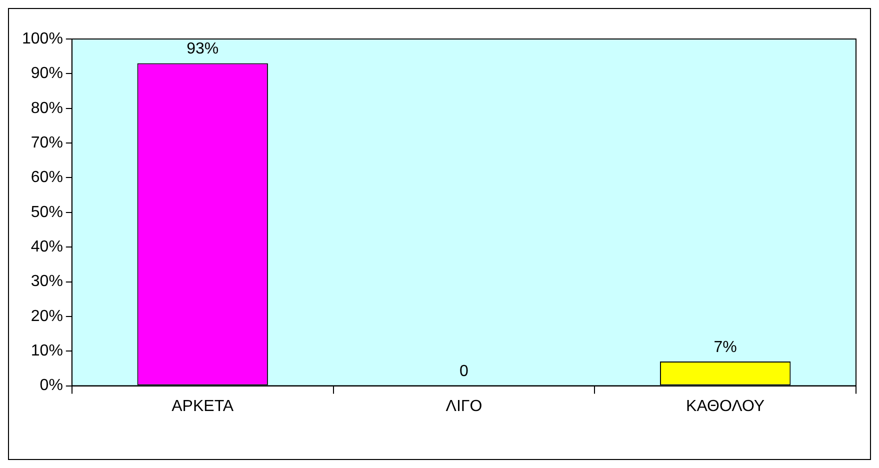  I want to click on x-tick-label: ΚΑΘΟΛΟΥ, so click(725, 406).